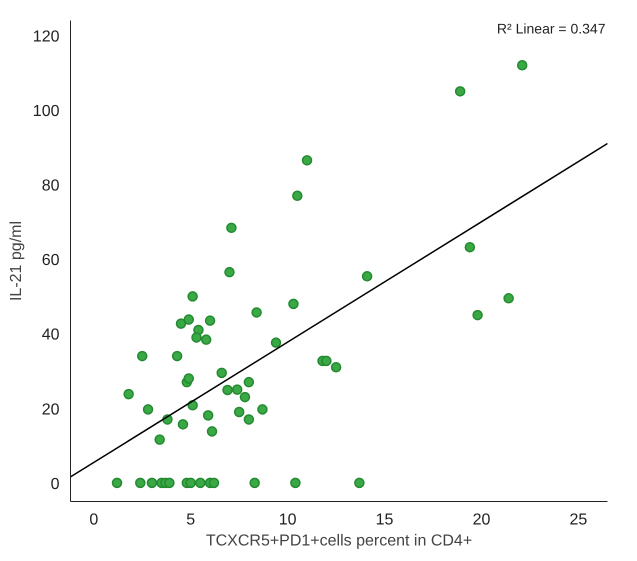 This screenshot has width=637, height=561. What do you see at coordinates (93, 520) in the screenshot?
I see `x-tick-label: 0` at bounding box center [93, 520].